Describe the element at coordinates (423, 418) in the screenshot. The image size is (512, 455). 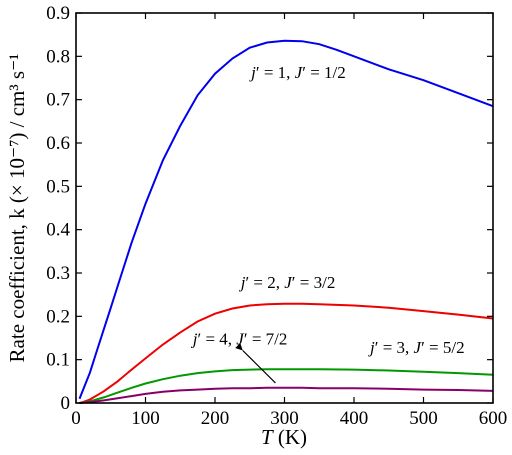
I see `x-tick-label: 500` at that location.